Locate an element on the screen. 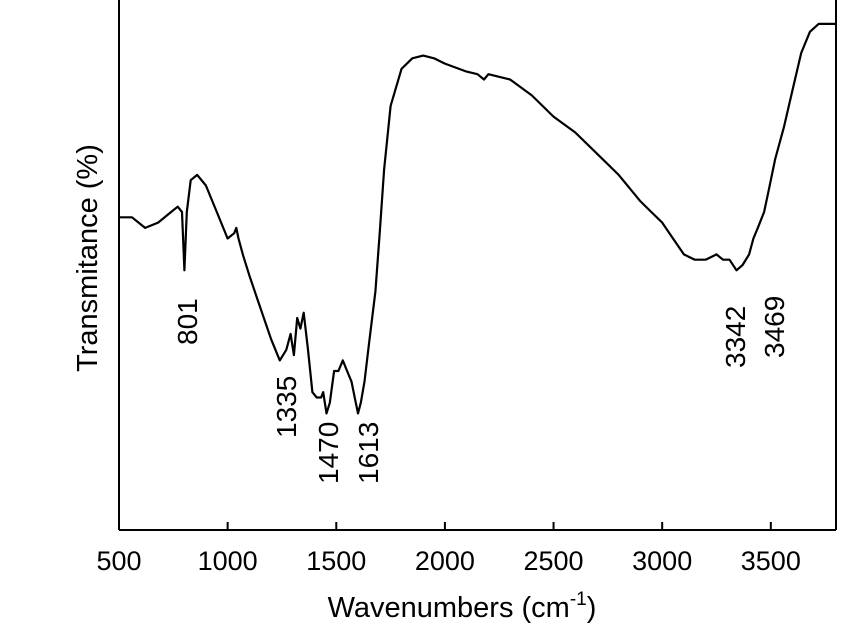  x-tick-label-1500: 1500 is located at coordinates (336, 561).